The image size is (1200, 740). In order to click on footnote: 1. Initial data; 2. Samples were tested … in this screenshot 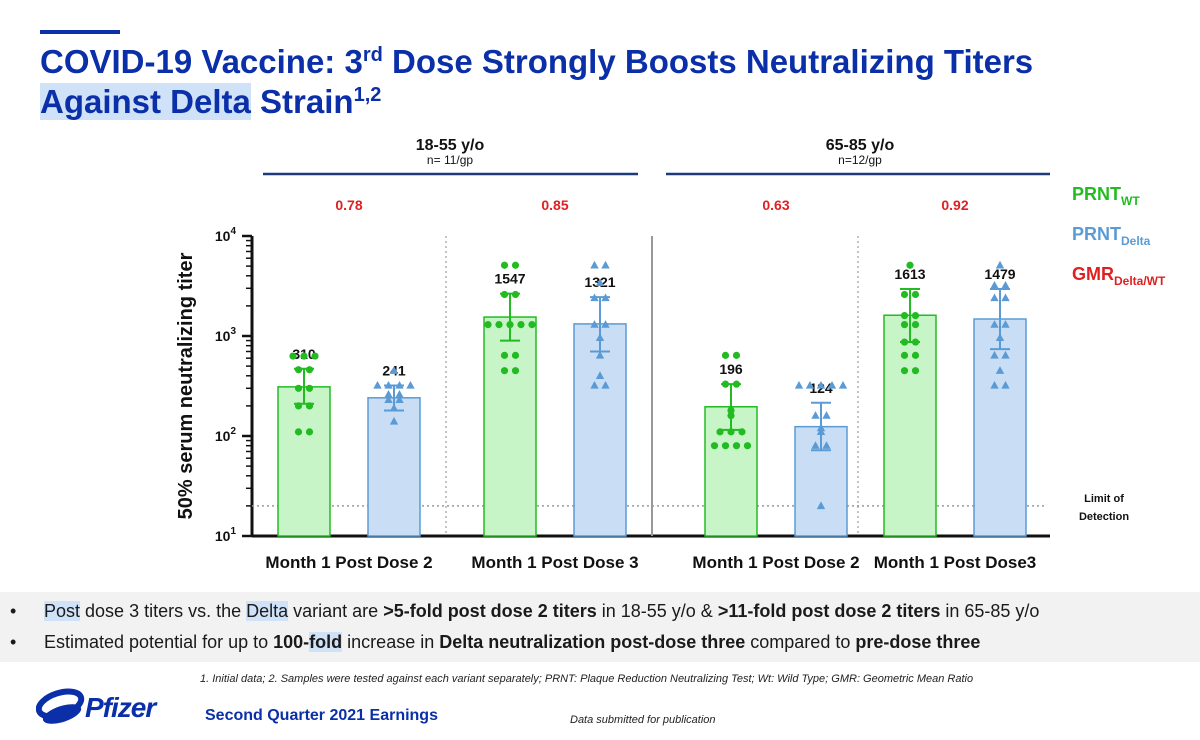, I will do `click(587, 679)`.